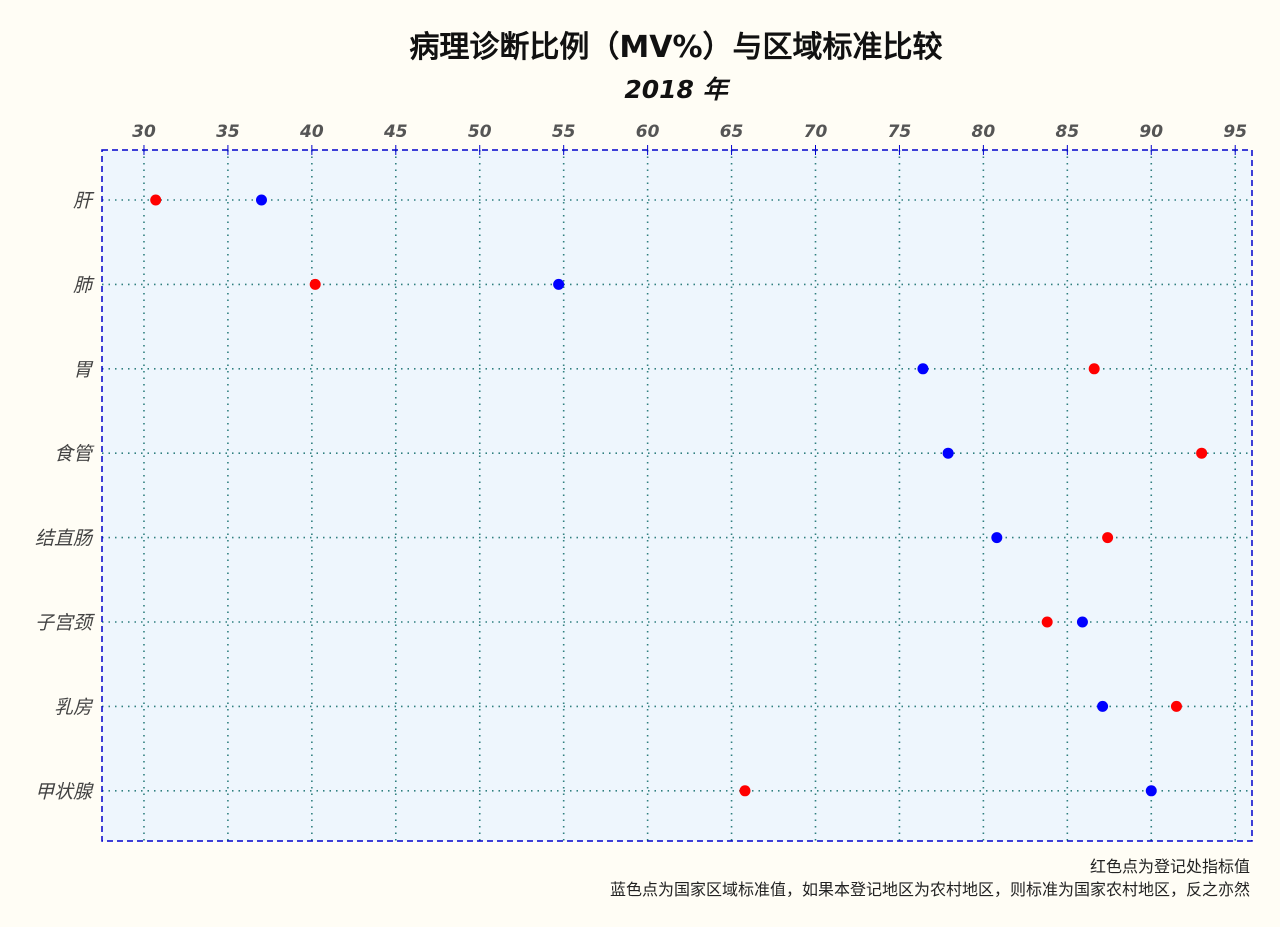  What do you see at coordinates (144, 132) in the screenshot?
I see `x-tick-label: 30` at bounding box center [144, 132].